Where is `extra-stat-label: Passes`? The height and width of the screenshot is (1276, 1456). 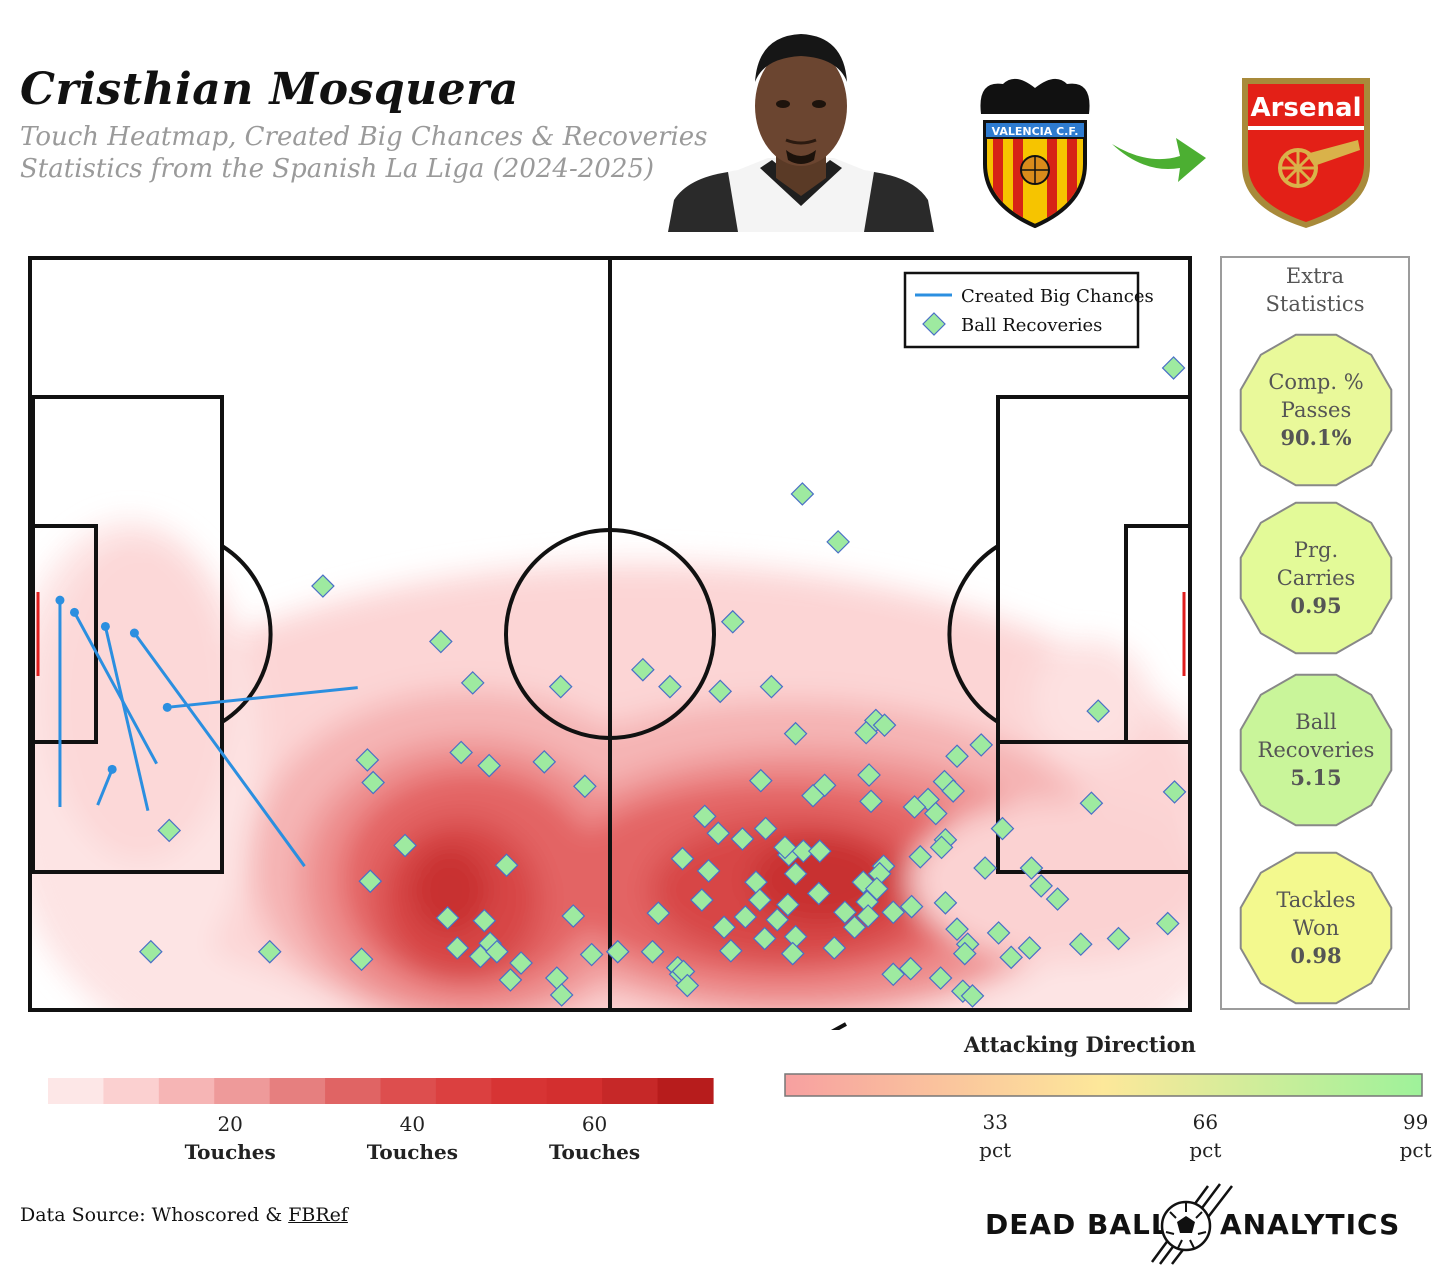
extra-stat-label: Passes is located at coordinates (1316, 410).